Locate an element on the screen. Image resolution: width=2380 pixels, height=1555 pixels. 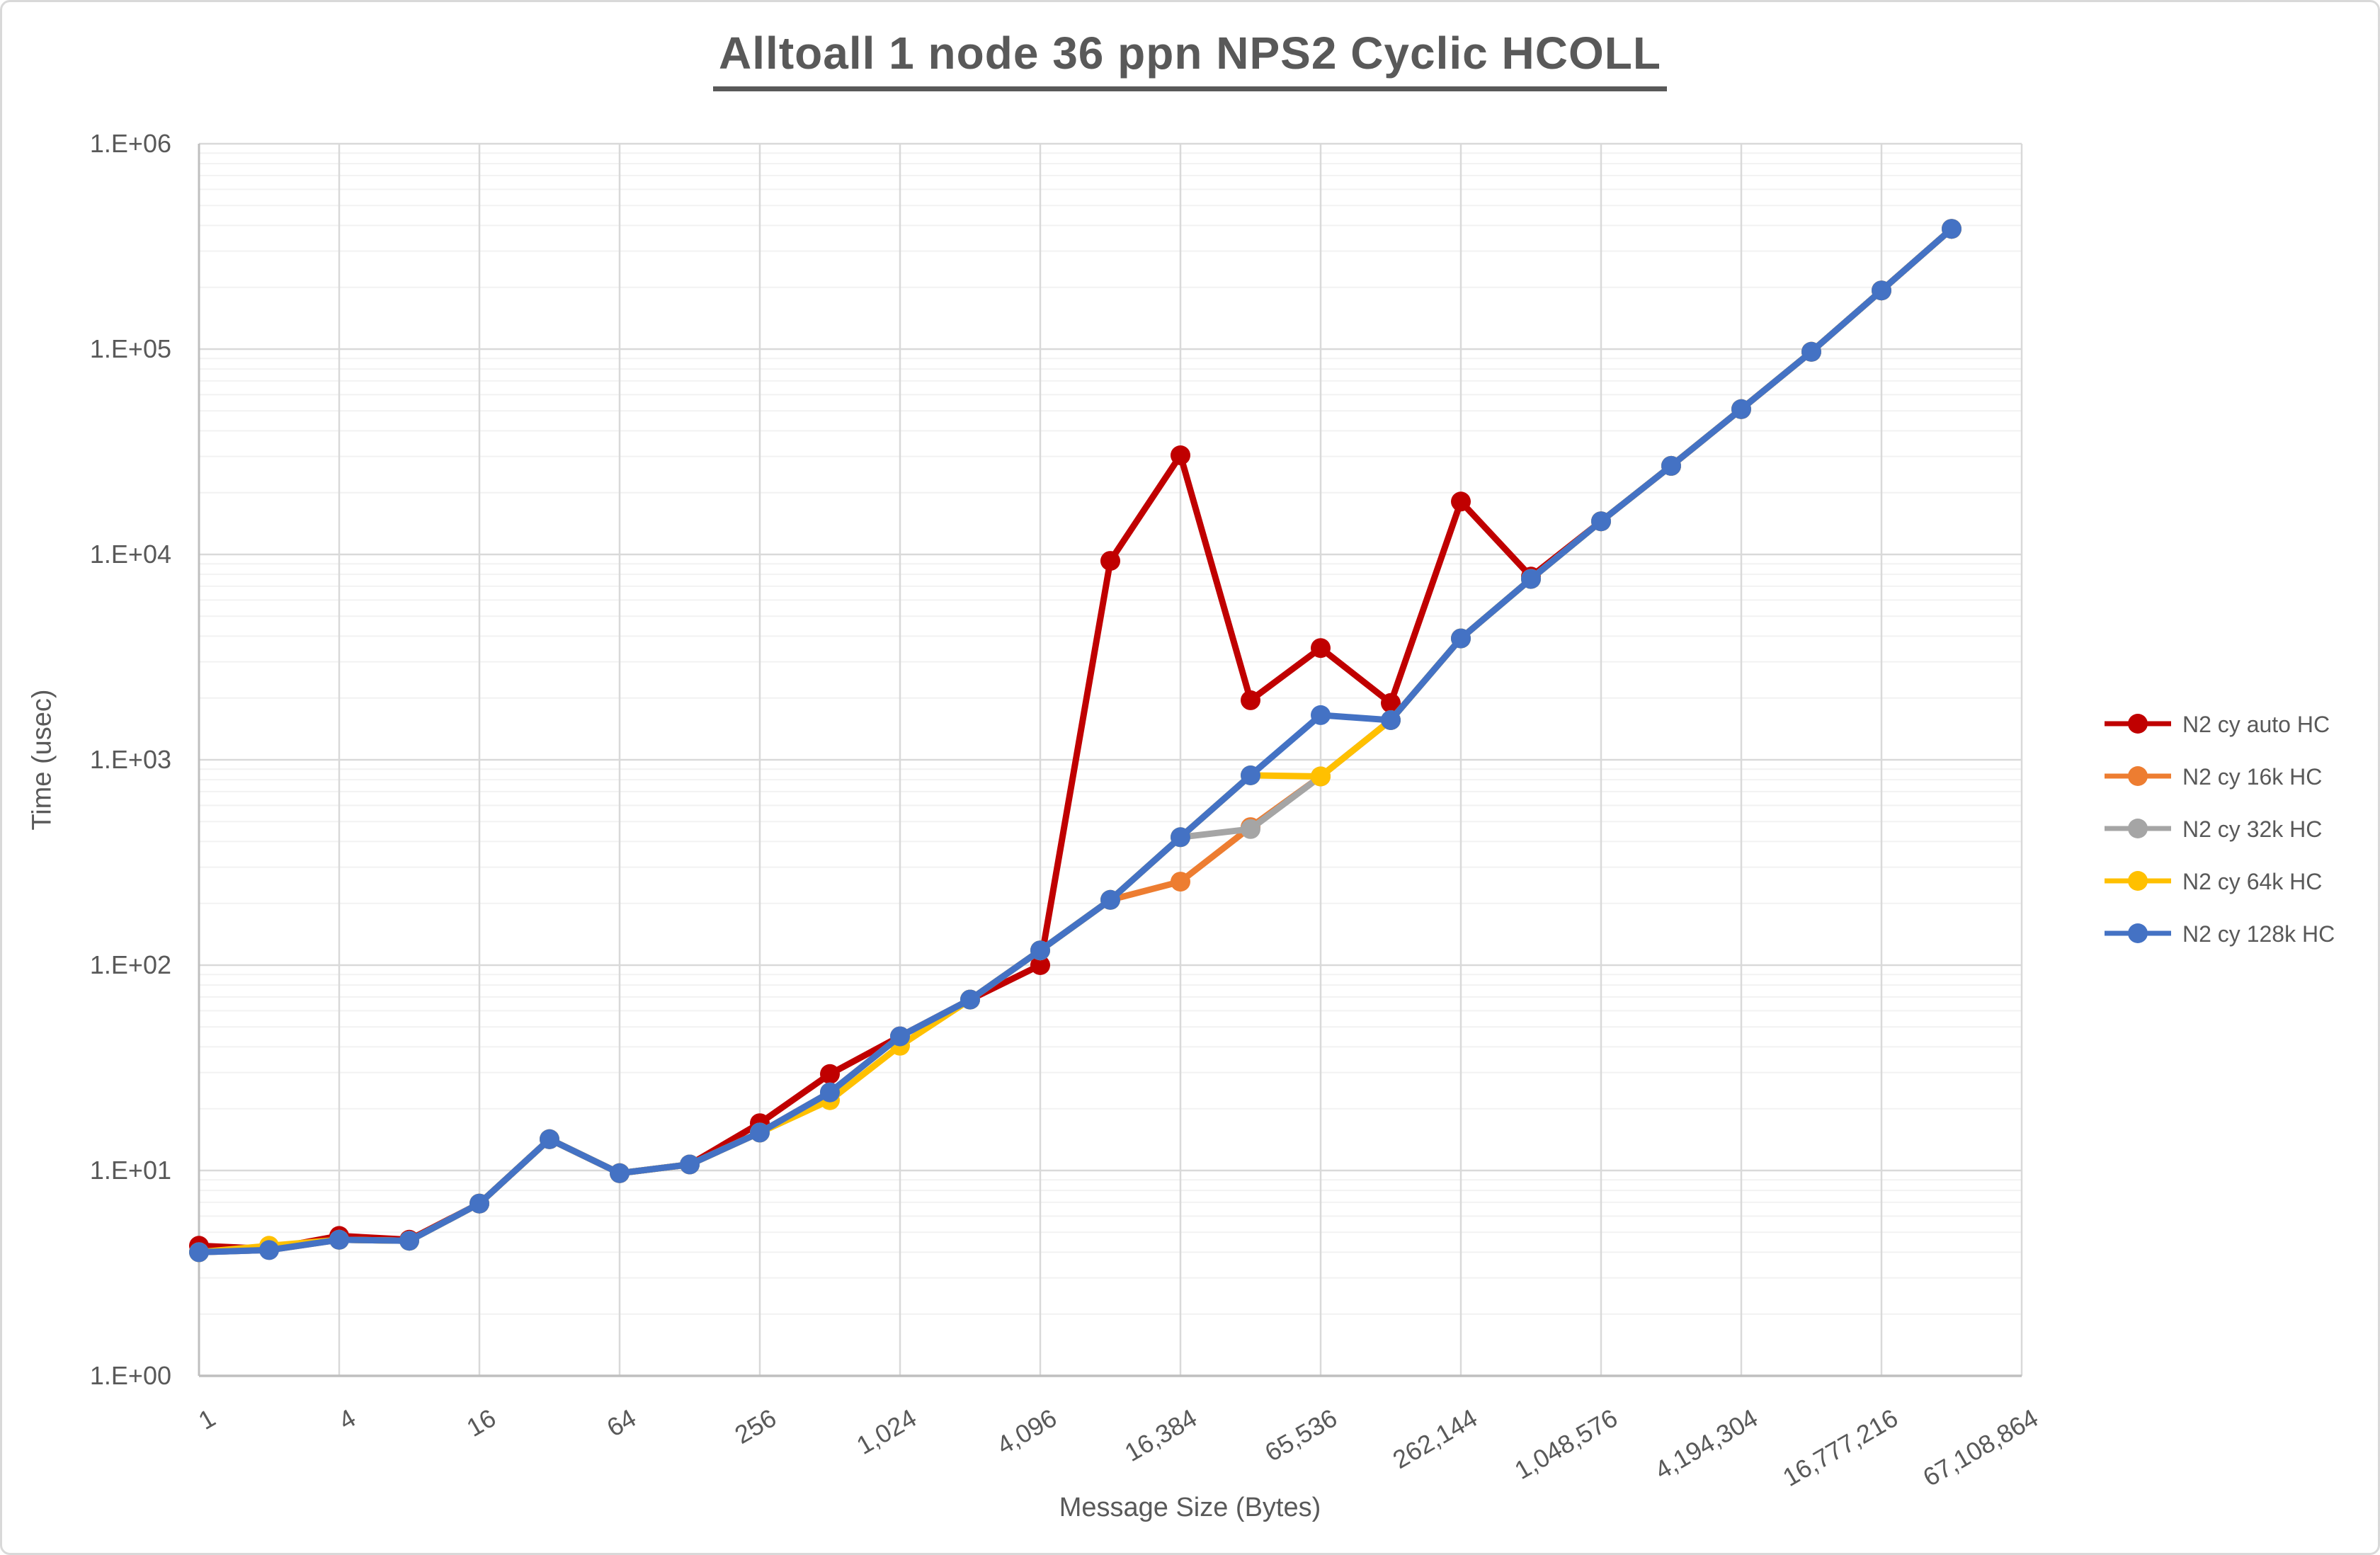
y-axis-title: Time (usec) is located at coordinates (42, 760).